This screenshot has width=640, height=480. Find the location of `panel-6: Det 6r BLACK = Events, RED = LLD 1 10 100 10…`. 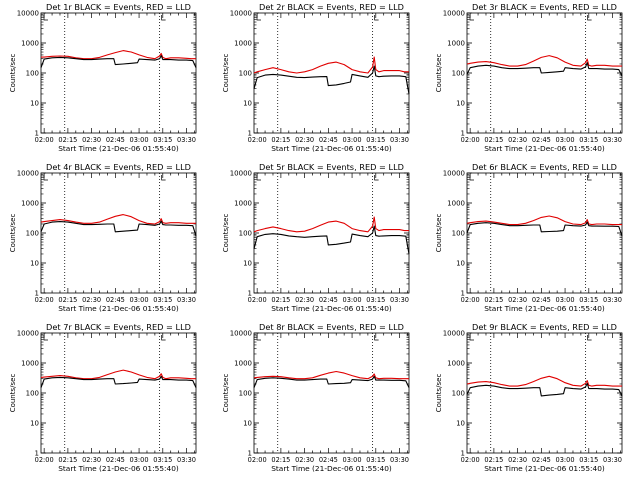

panel-6: Det 6r BLACK = Events, RED = LLD 1 10 100 10… is located at coordinates (529, 237).